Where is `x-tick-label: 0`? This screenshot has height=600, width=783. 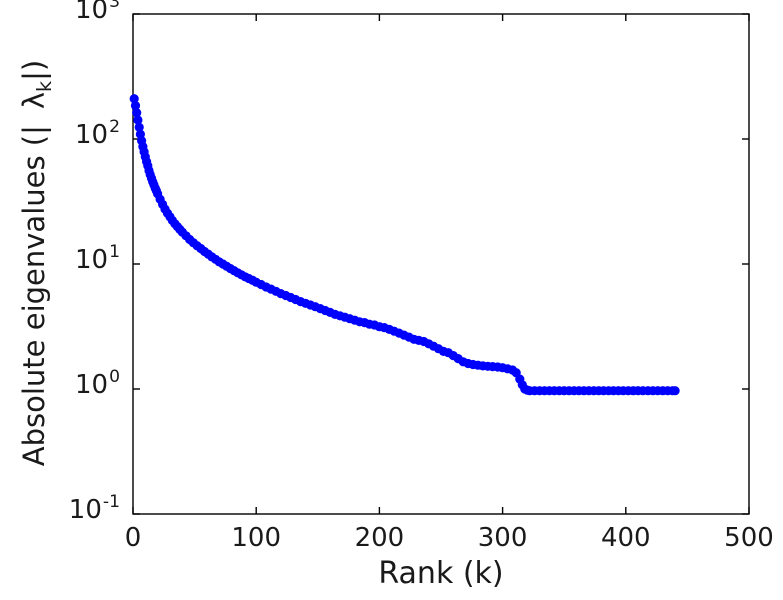
x-tick-label: 0 is located at coordinates (133, 538).